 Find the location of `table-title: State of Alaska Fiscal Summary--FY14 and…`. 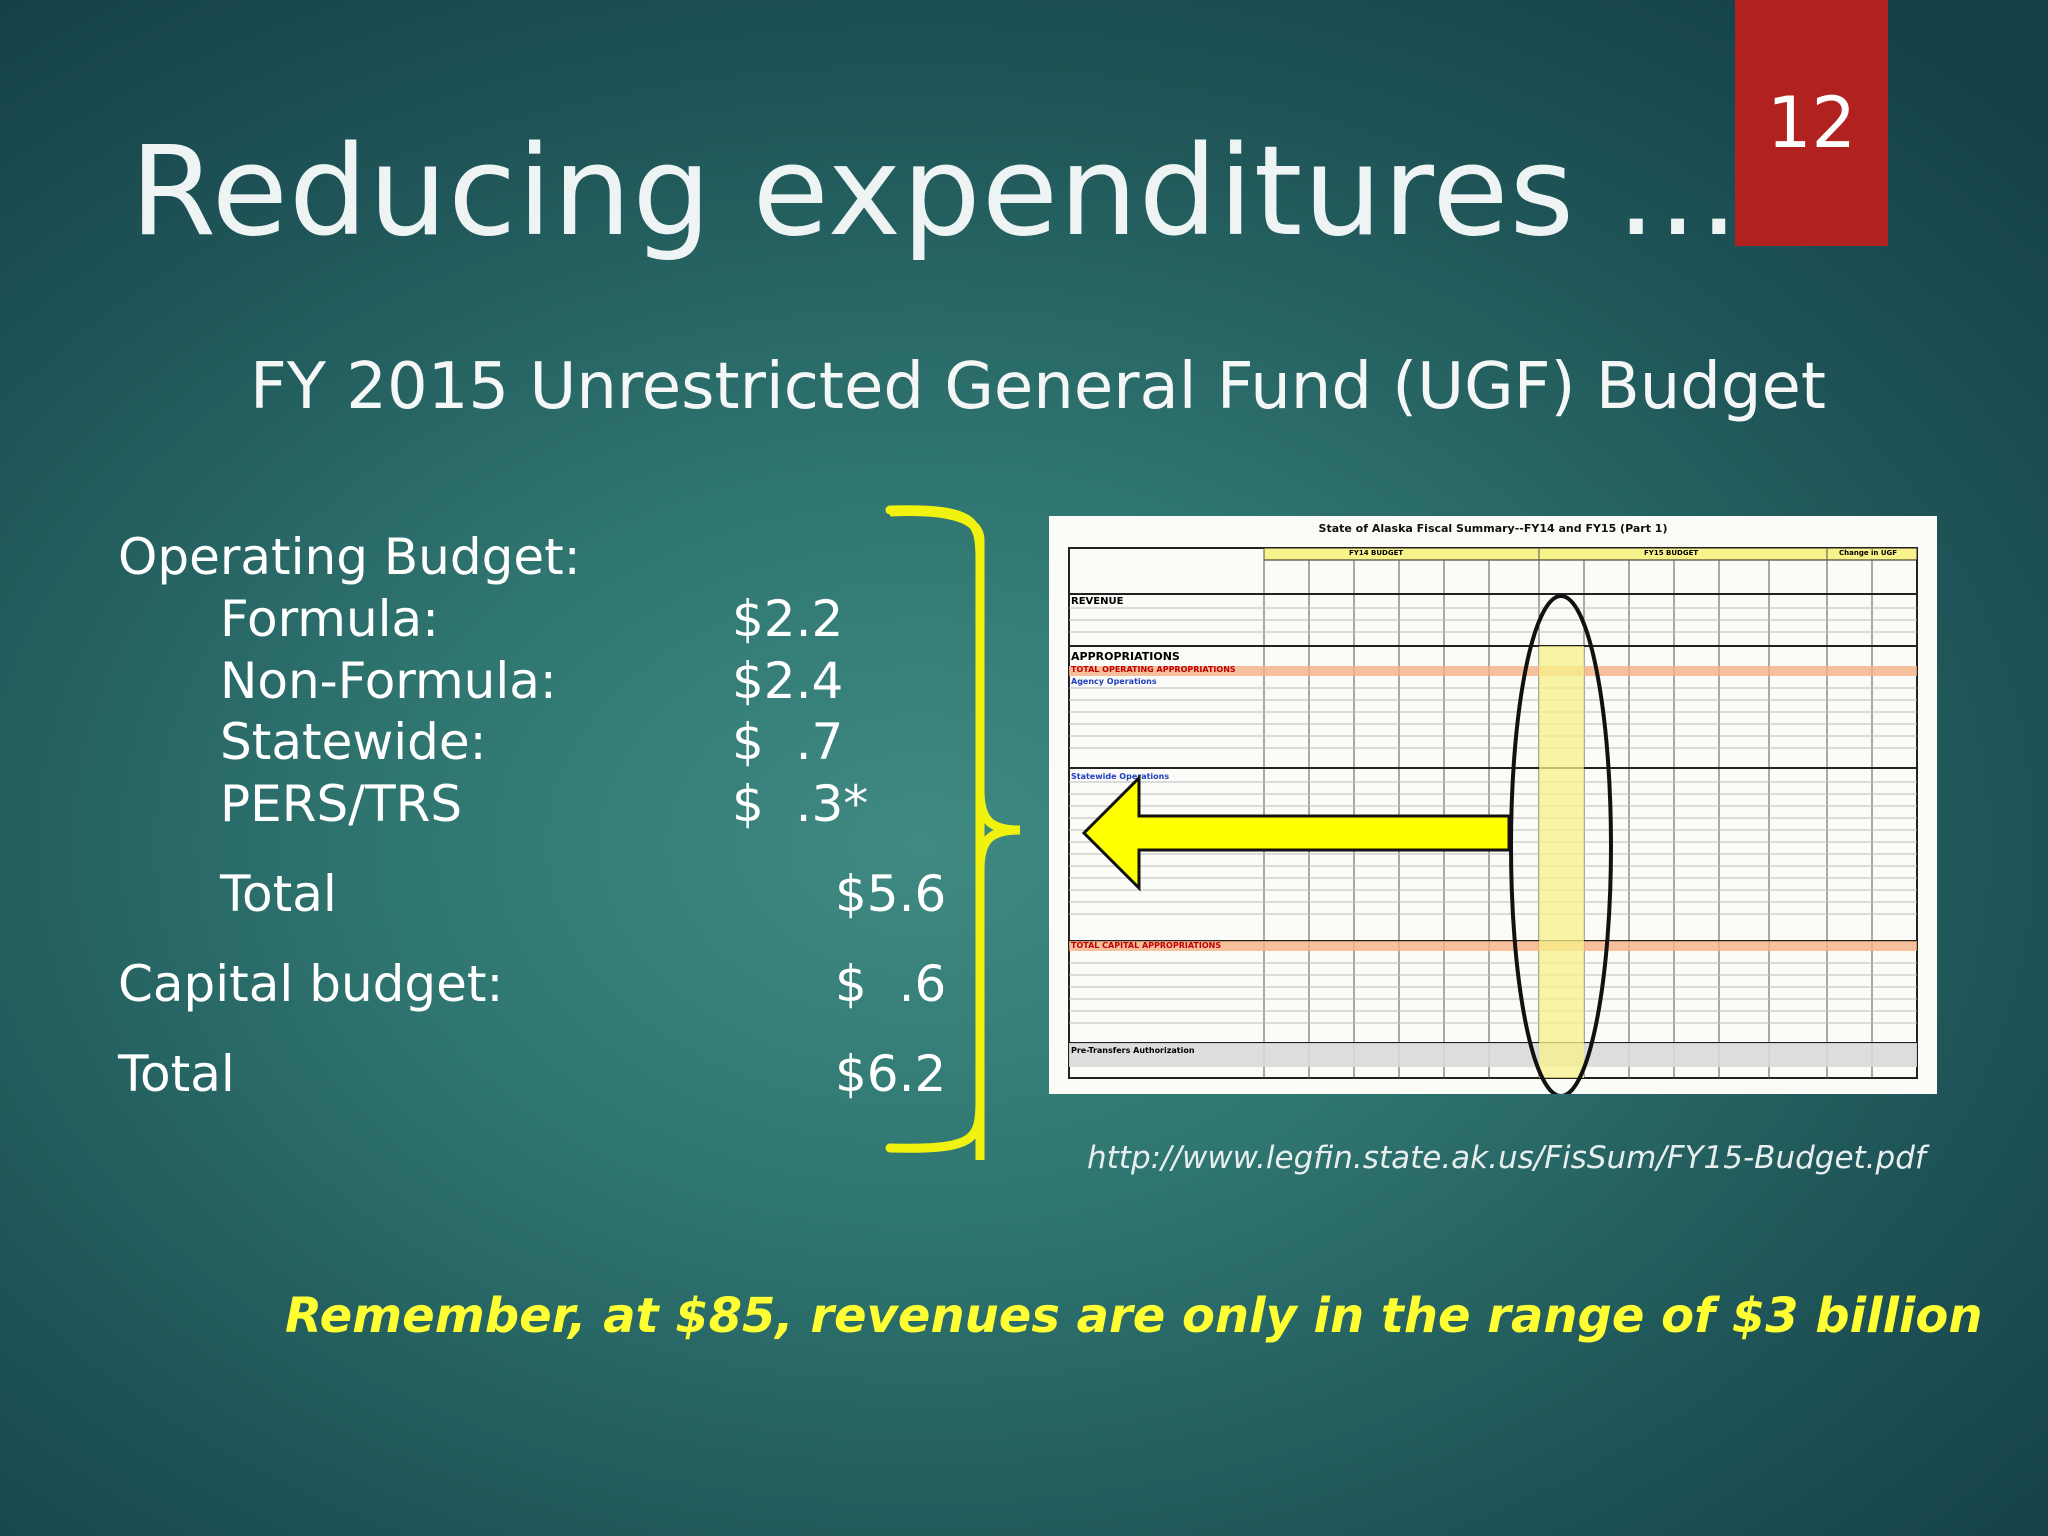

table-title: State of Alaska Fiscal Summary--FY14 and… is located at coordinates (1493, 528).